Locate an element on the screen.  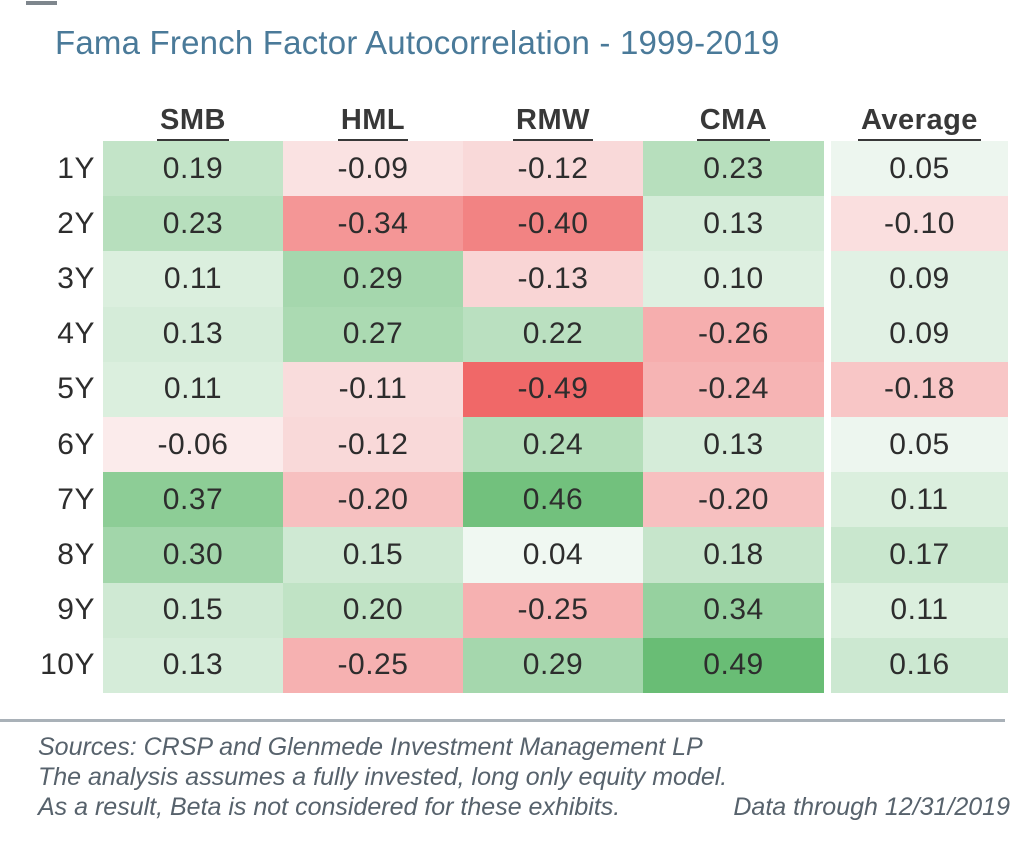
table-row-1y: 1Y 0.19 -0.09 -0.12 0.23 0.05 is located at coordinates (519, 169).